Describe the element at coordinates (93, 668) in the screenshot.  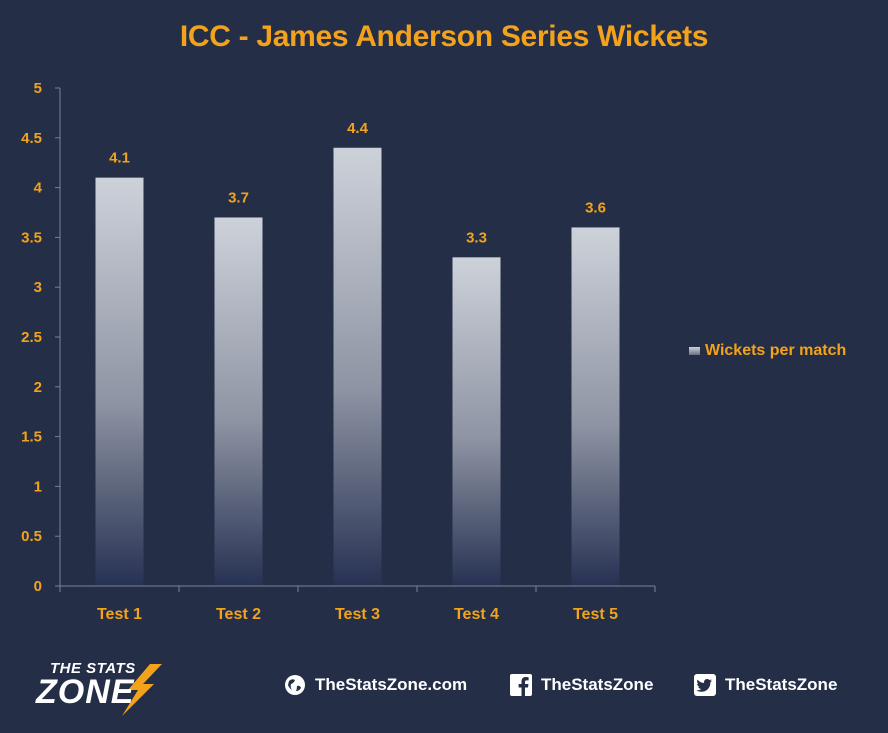
I see `brand-top-text: THE STATS` at that location.